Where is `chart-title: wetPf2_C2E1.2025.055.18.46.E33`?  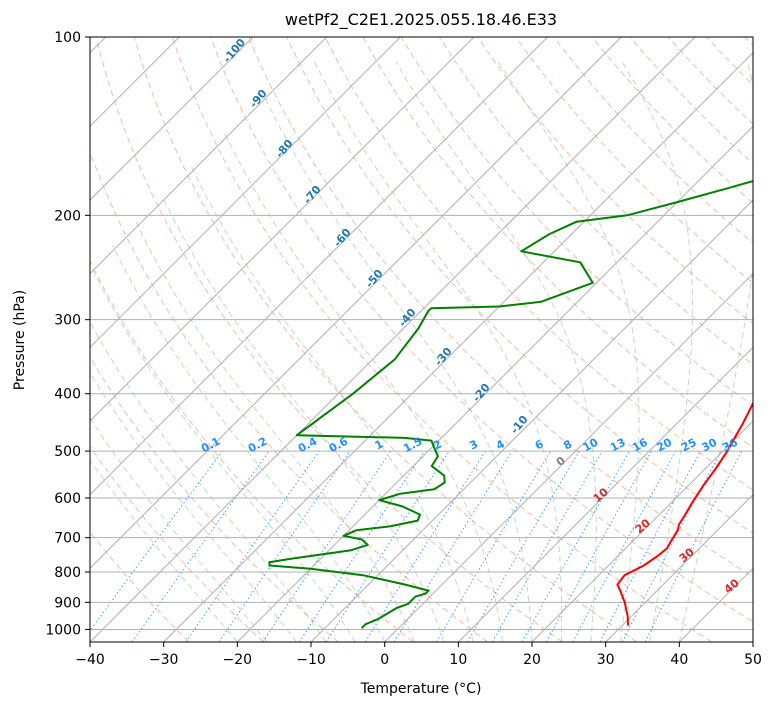 chart-title: wetPf2_C2E1.2025.055.18.46.E33 is located at coordinates (421, 20).